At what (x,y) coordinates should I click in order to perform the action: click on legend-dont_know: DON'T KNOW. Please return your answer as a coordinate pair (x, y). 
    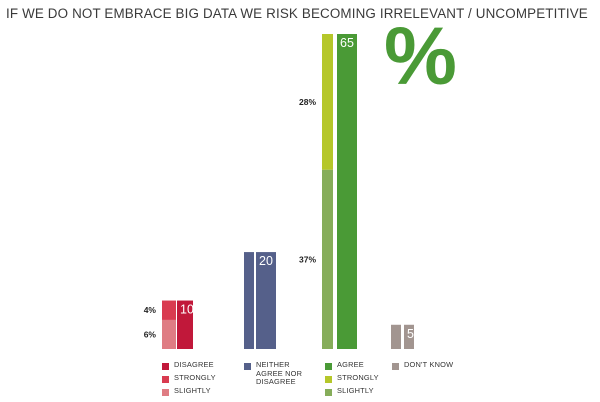
    Looking at the image, I should click on (423, 367).